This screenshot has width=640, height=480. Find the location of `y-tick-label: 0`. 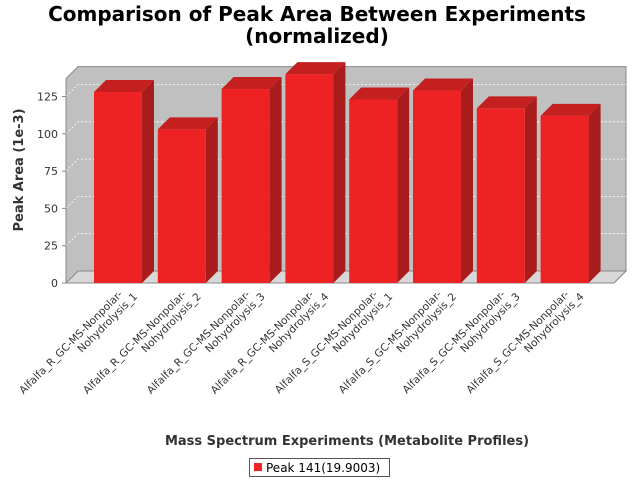

y-tick-label: 0 is located at coordinates (54, 283).